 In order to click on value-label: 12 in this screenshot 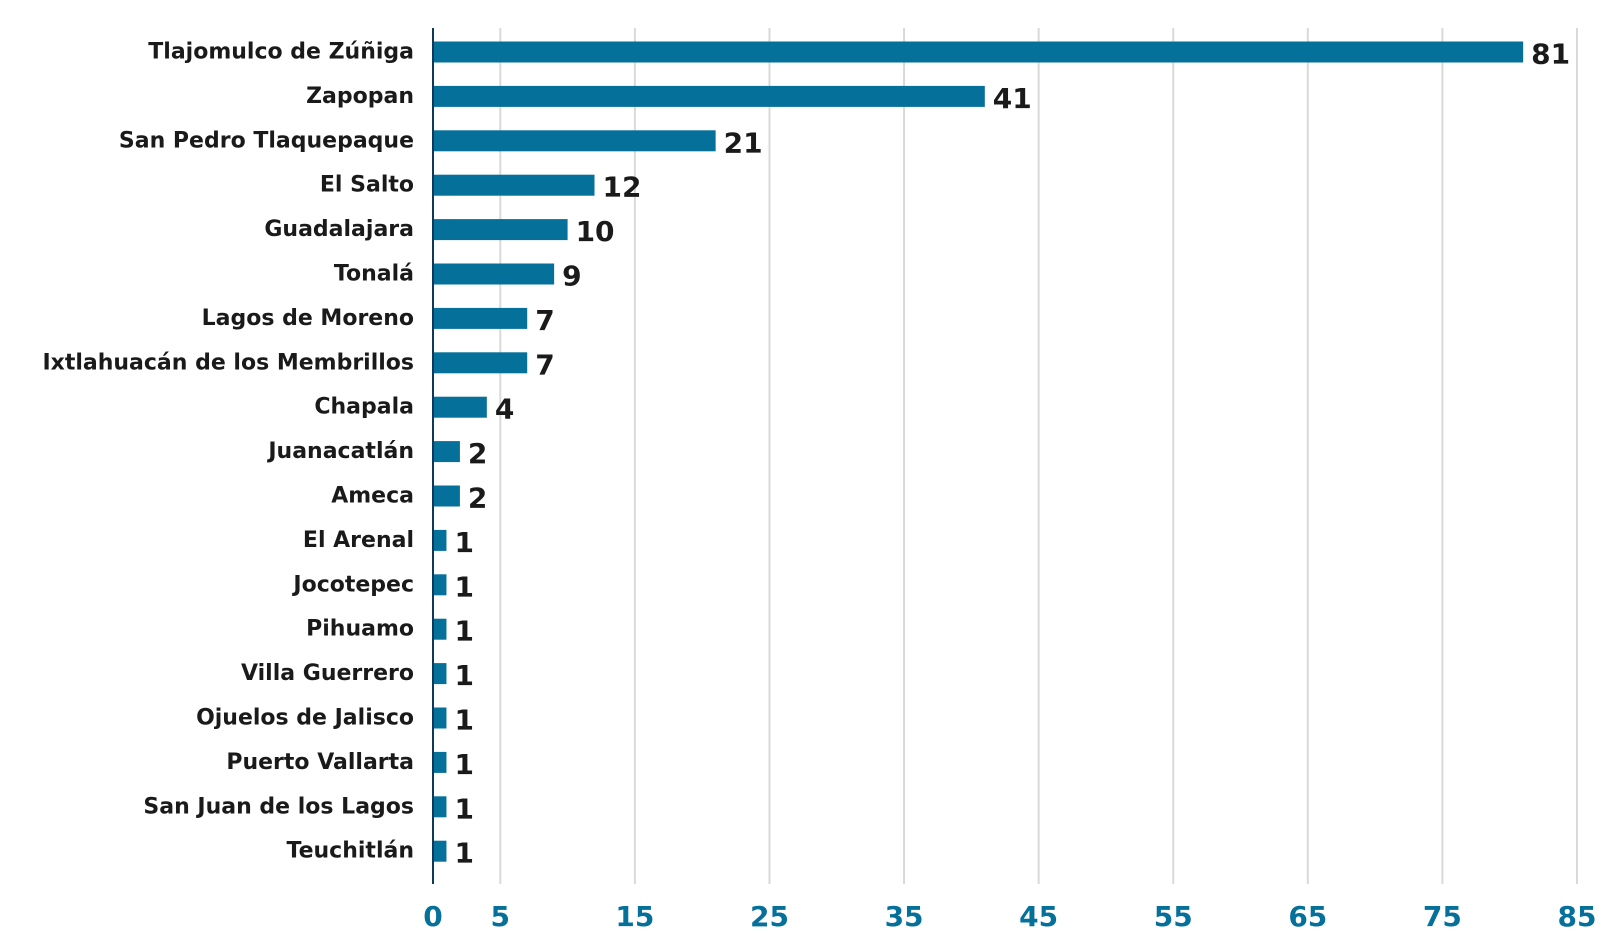, I will do `click(622, 187)`.